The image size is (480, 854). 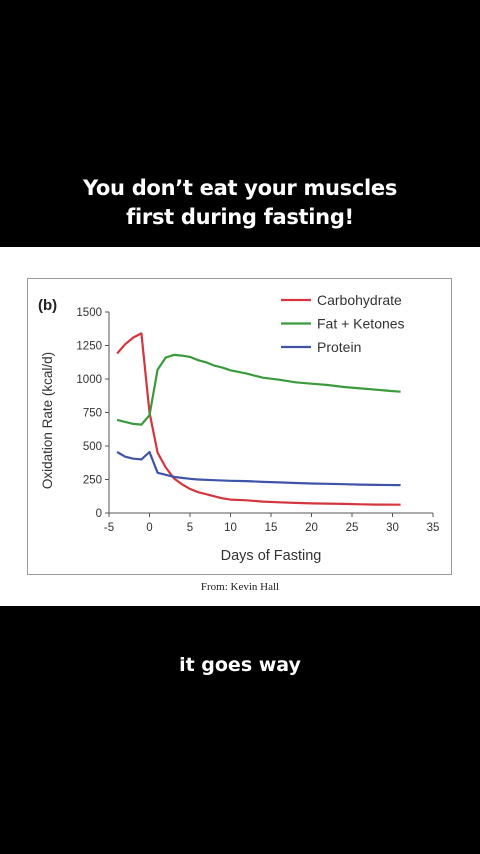 I want to click on series-line-fat-ketones, so click(x=258, y=389).